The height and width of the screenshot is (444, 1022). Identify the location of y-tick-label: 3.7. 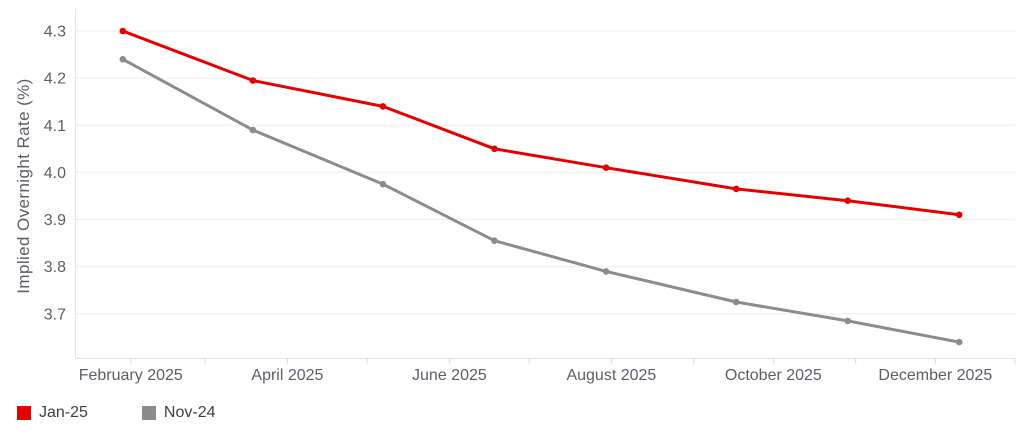
(55, 314).